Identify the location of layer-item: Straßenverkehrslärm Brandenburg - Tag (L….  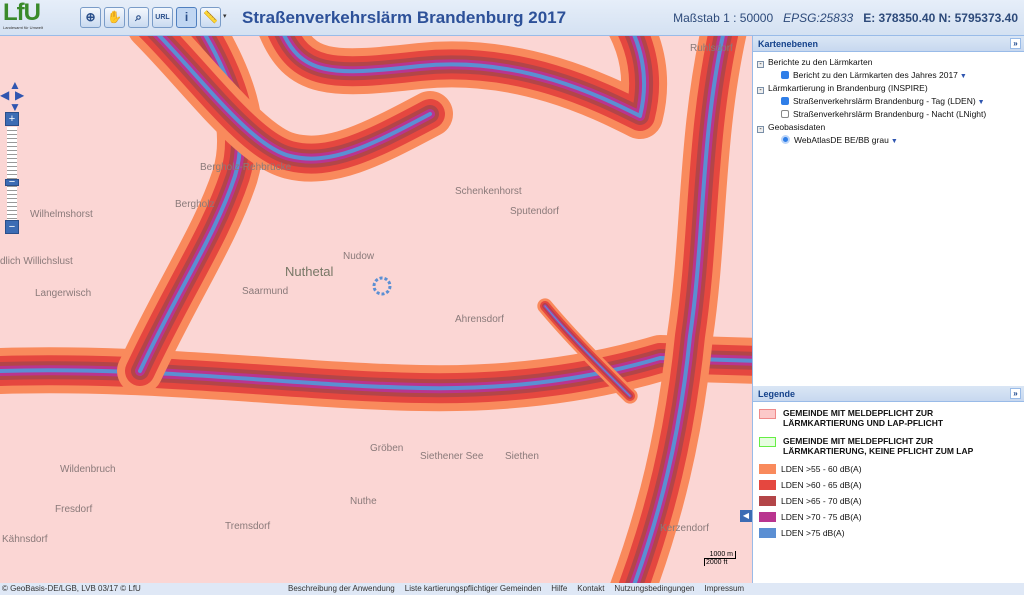
(888, 101).